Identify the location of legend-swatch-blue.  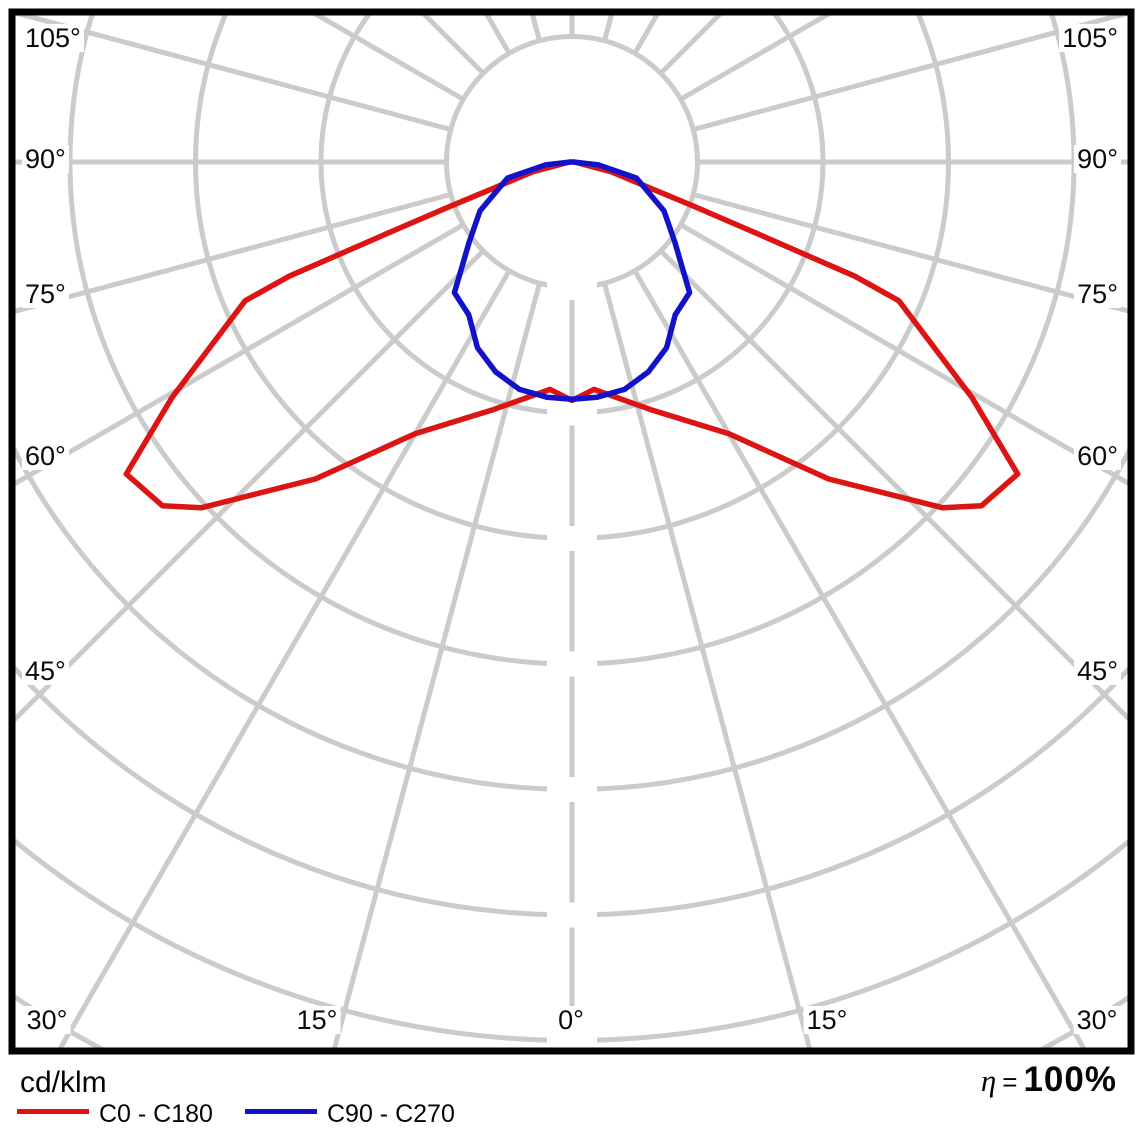
(281, 1111).